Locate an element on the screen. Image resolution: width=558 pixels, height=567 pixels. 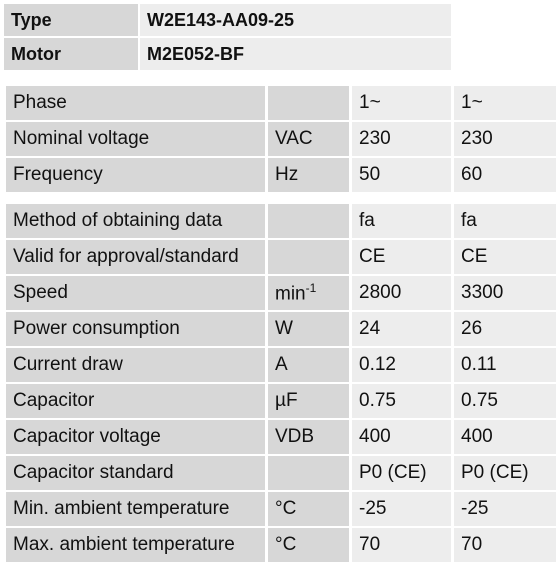
value-60hz: CE is located at coordinates (505, 257).